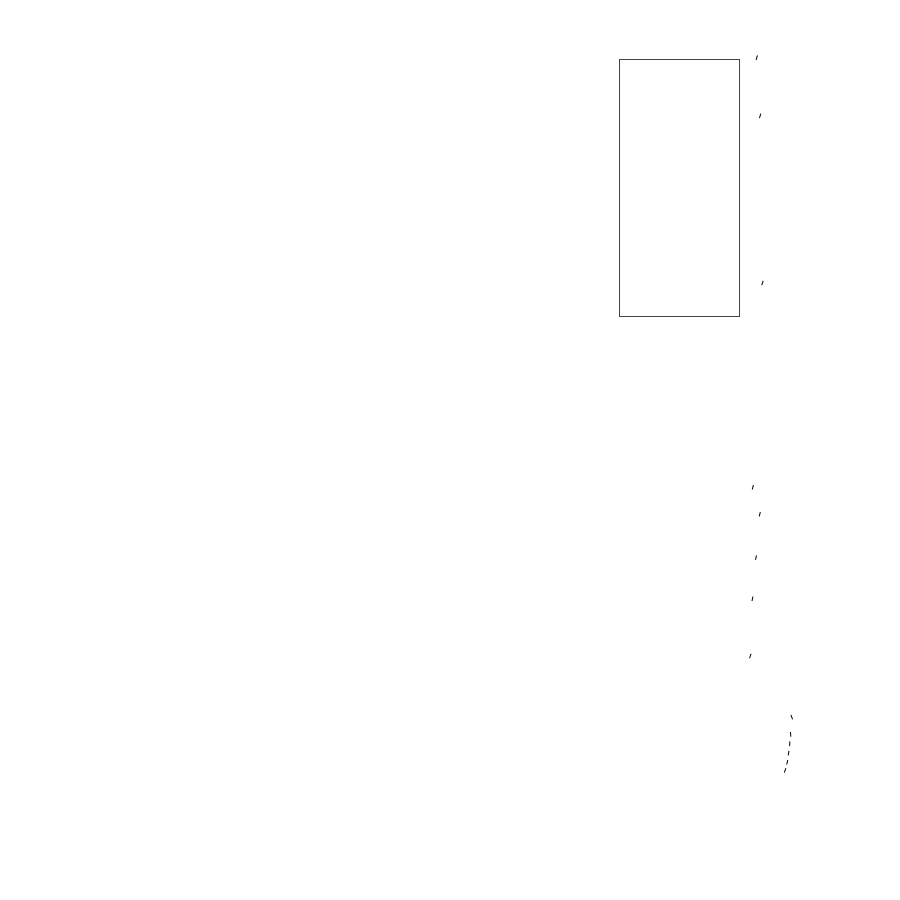 This screenshot has width=900, height=900. Describe the element at coordinates (679, 188) in the screenshot. I see `parcel-info-box` at that location.